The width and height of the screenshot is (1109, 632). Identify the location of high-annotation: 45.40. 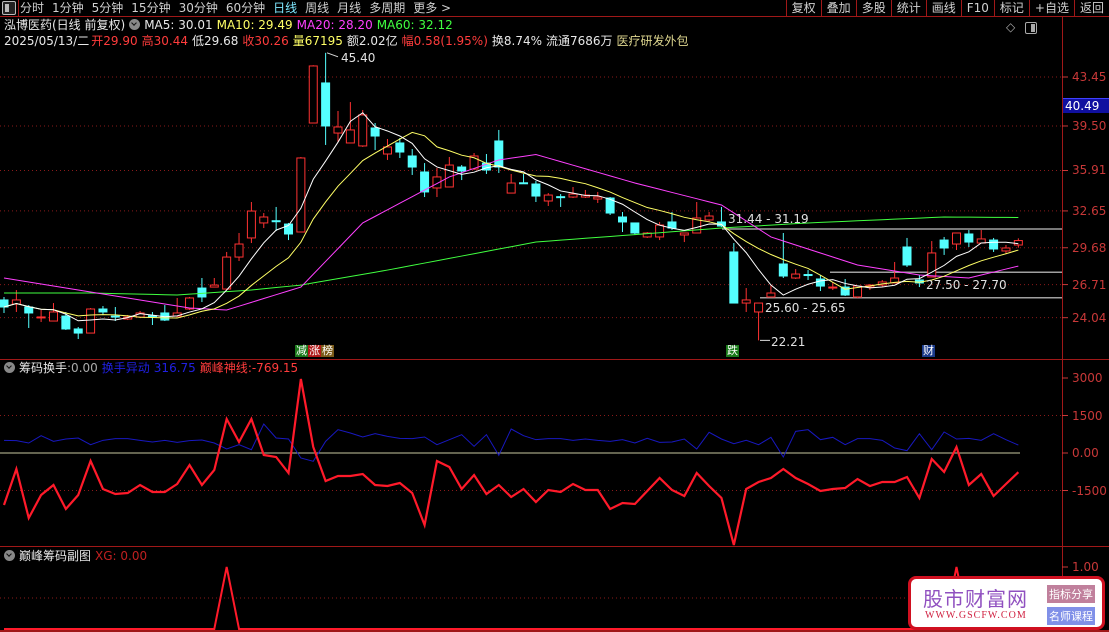
(358, 58).